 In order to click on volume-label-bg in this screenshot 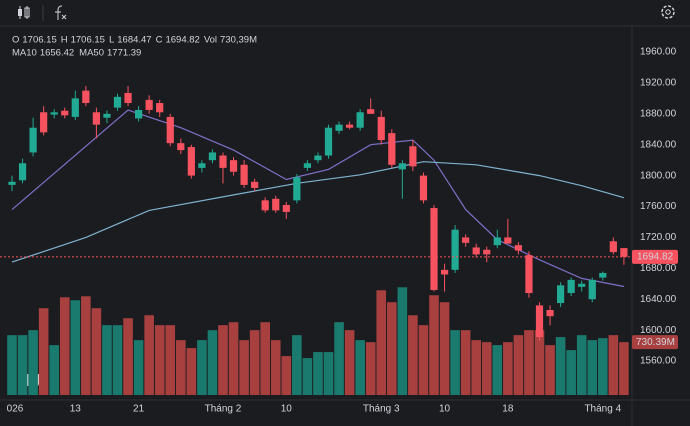, I will do `click(655, 342)`.